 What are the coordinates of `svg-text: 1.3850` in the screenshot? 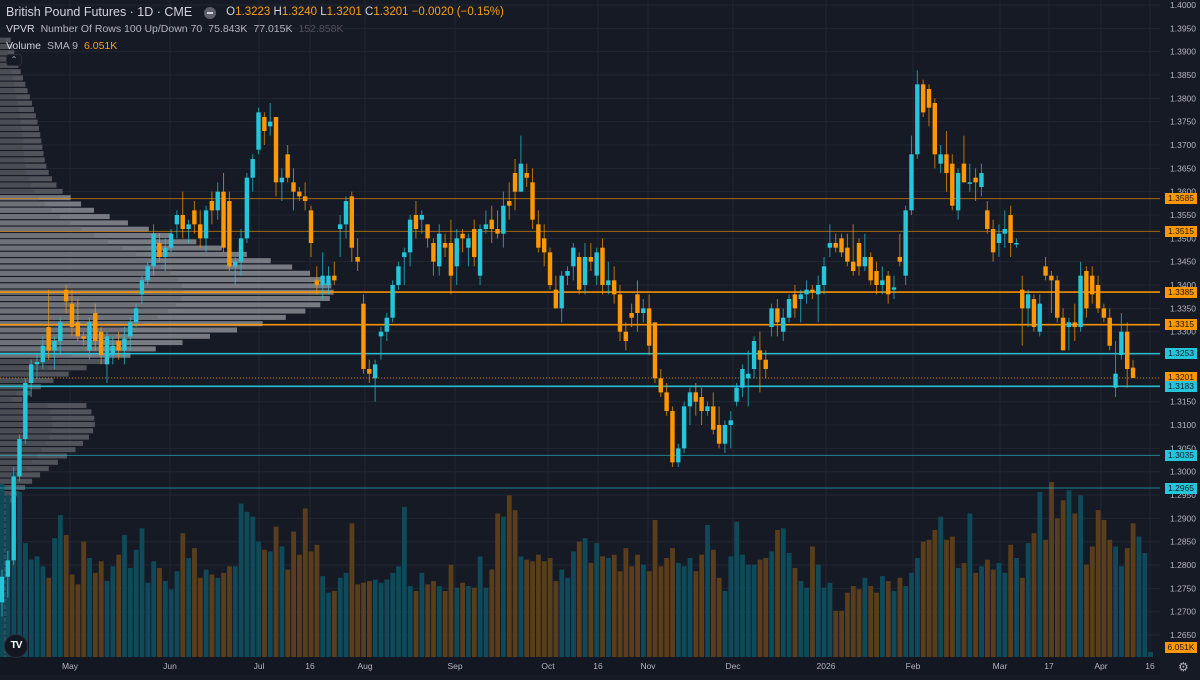 It's located at (1183, 75).